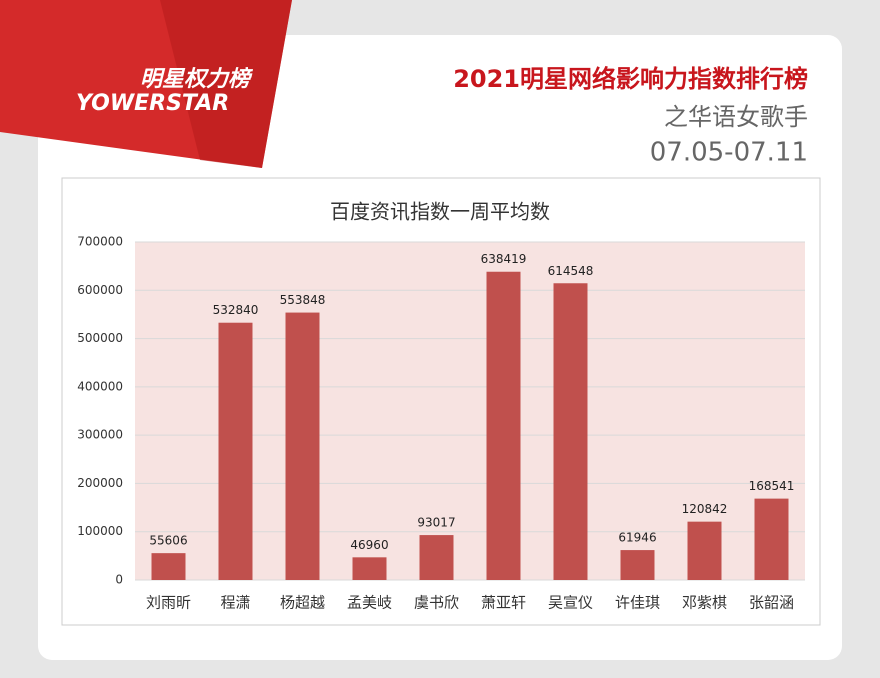 This screenshot has height=678, width=880. What do you see at coordinates (302, 603) in the screenshot?
I see `x-tick-label: 杨超越` at bounding box center [302, 603].